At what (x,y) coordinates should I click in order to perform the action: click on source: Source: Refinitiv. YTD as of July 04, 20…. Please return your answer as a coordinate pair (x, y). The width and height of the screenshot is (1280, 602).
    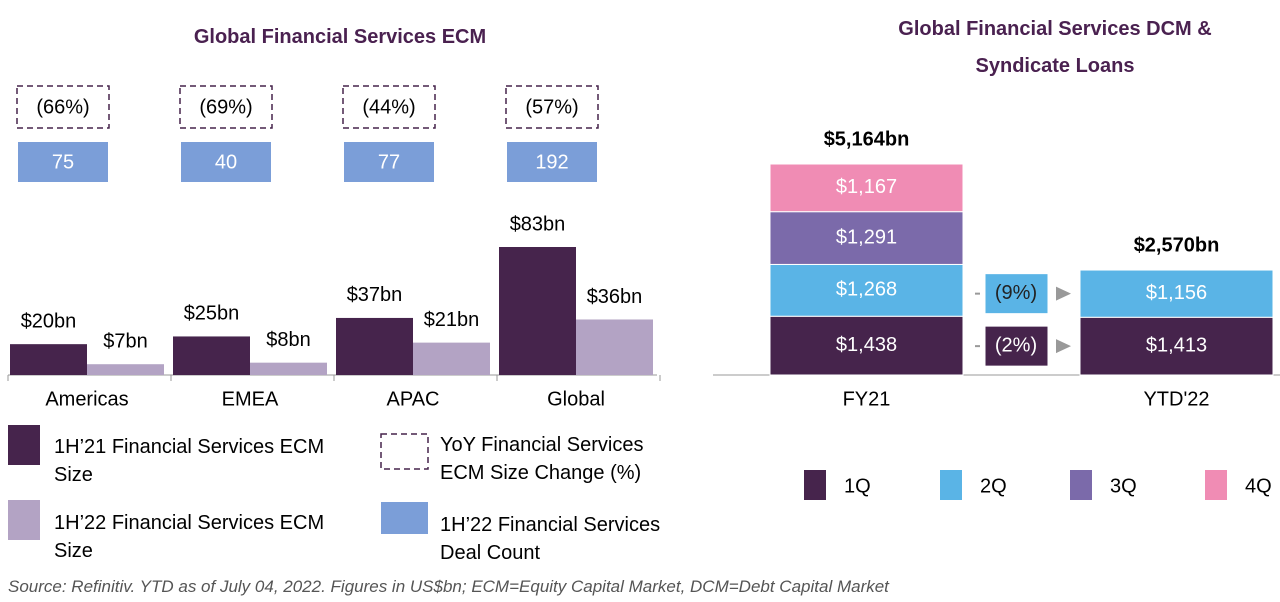
    Looking at the image, I should click on (448, 586).